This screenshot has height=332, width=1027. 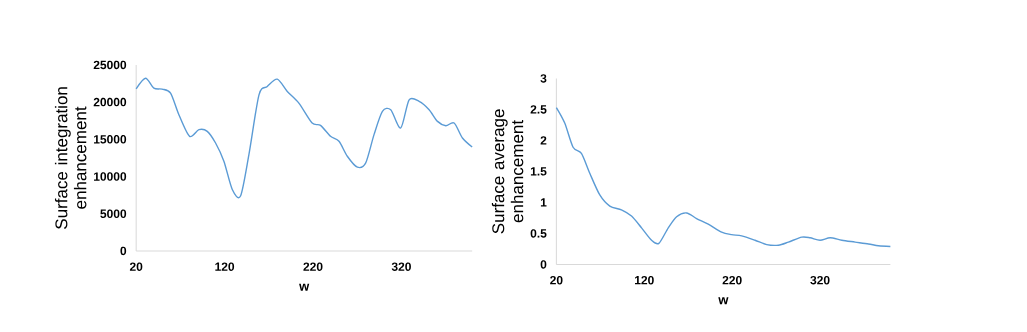 What do you see at coordinates (113, 213) in the screenshot?
I see `y-tick-label: 5000` at bounding box center [113, 213].